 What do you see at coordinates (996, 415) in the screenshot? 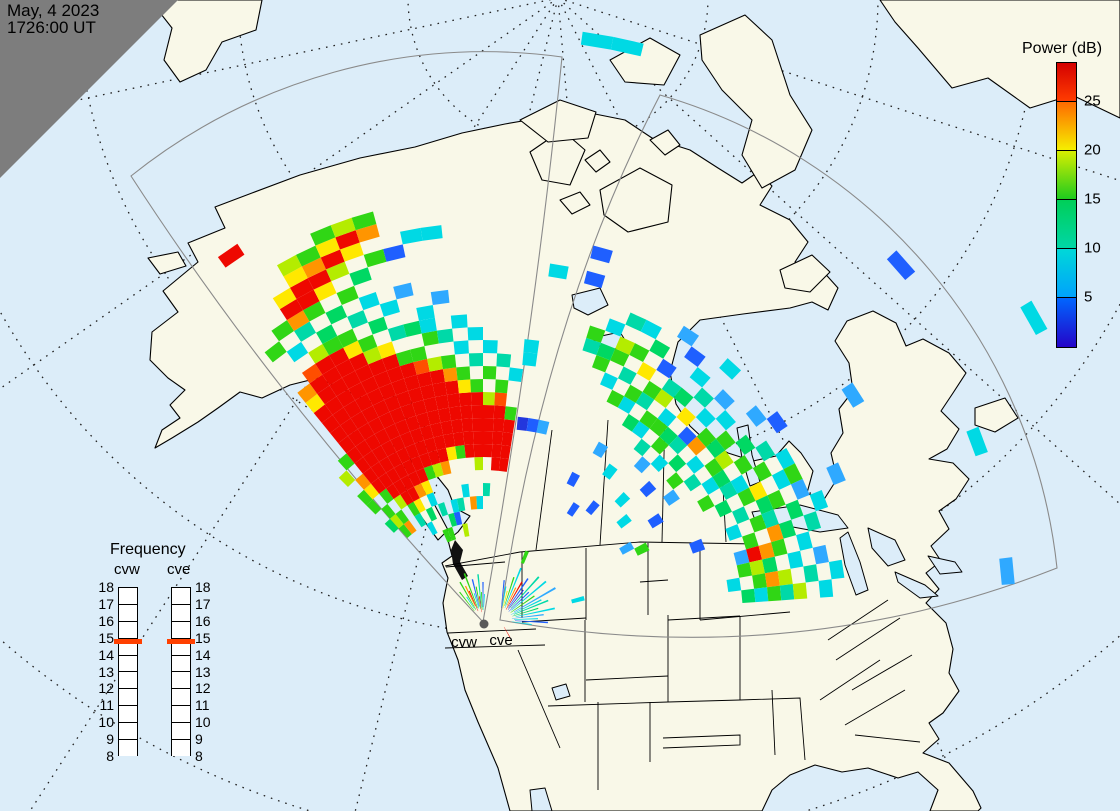
I see `newfoundland` at bounding box center [996, 415].